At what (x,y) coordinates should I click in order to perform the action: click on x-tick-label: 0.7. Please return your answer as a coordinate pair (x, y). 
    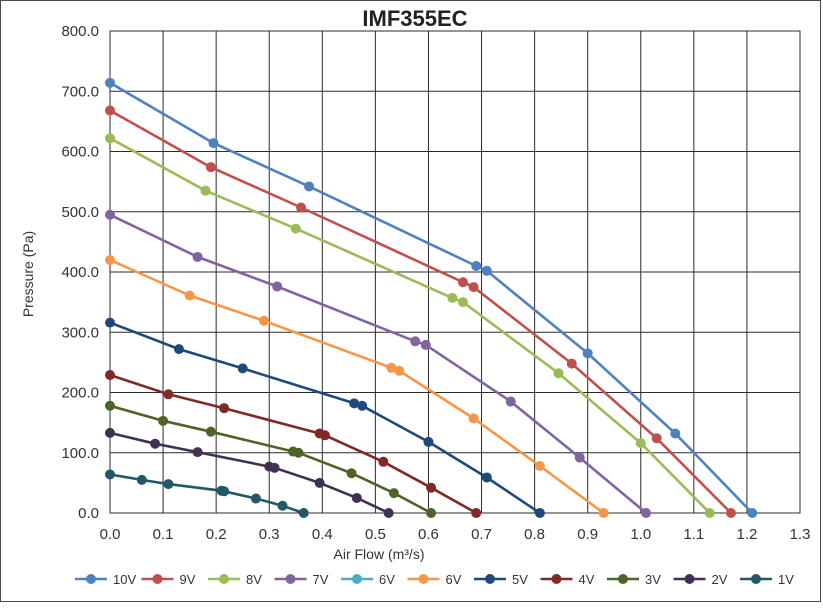
    Looking at the image, I should click on (481, 534).